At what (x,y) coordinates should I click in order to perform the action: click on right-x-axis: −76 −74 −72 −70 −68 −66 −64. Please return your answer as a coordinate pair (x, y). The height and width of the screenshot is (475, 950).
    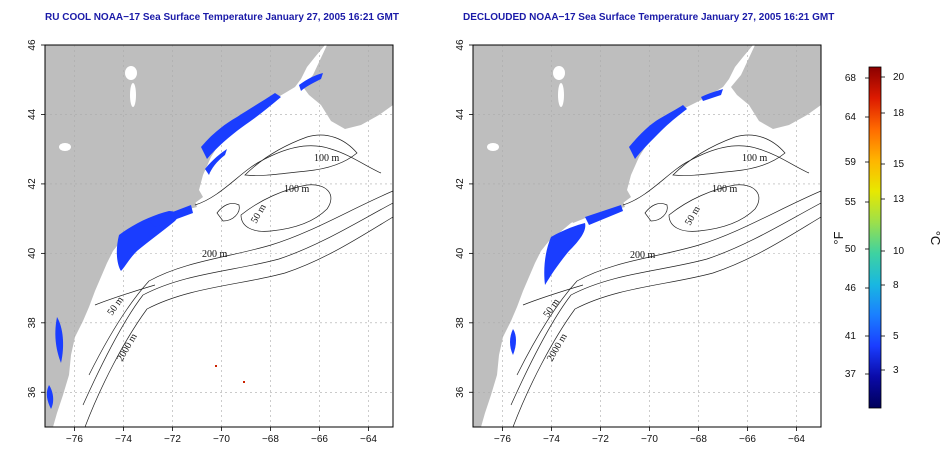
    Looking at the image, I should click on (649, 436).